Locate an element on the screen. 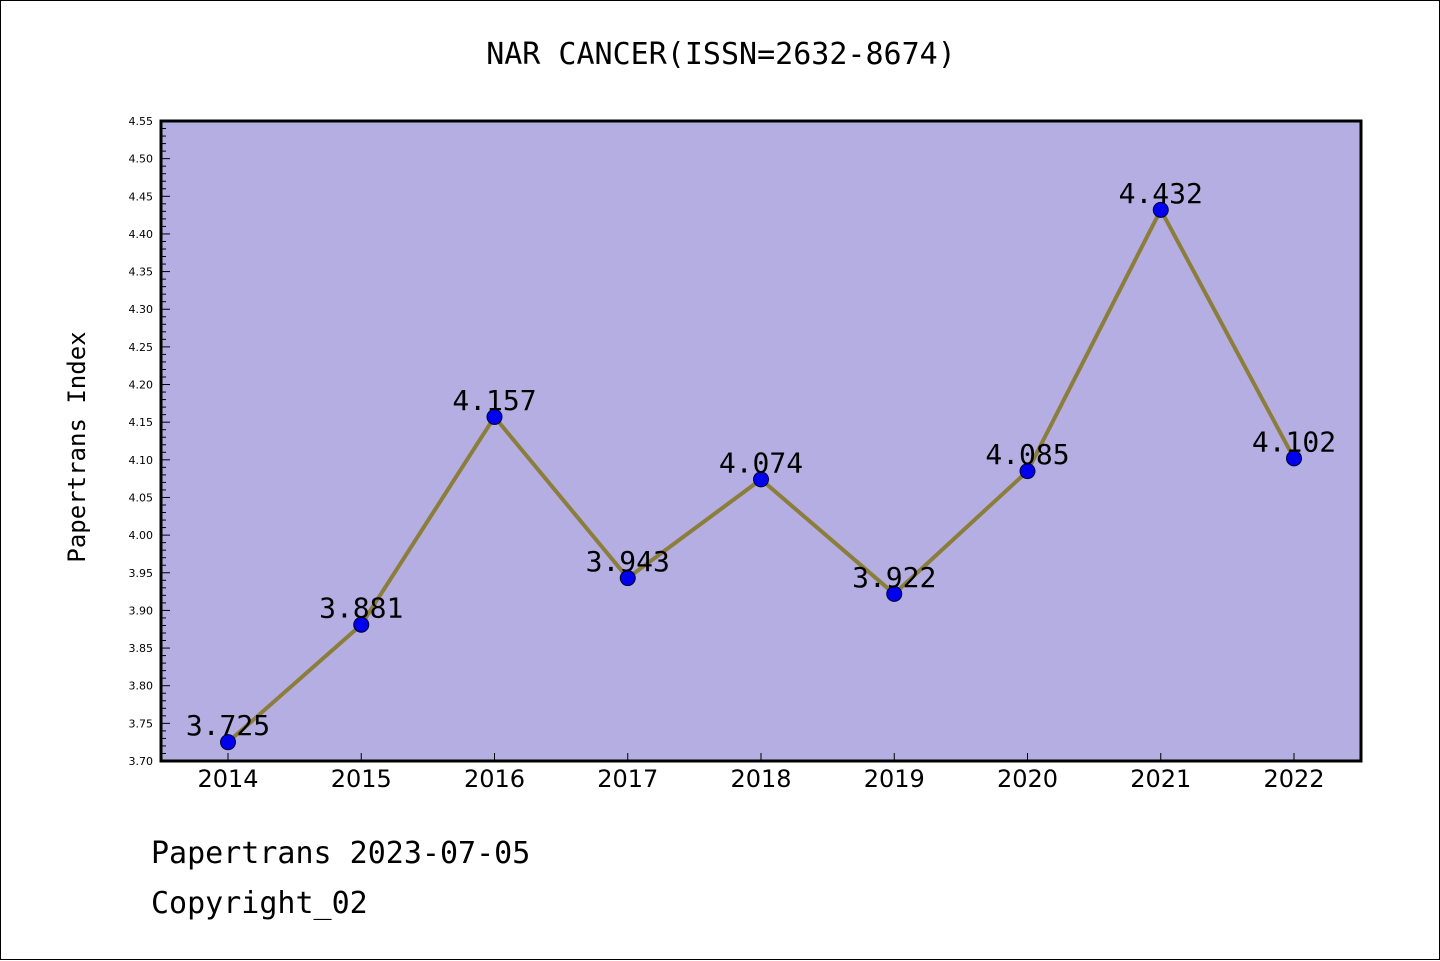 This screenshot has width=1440, height=961. y-tick-label: 4.55 is located at coordinates (141, 121).